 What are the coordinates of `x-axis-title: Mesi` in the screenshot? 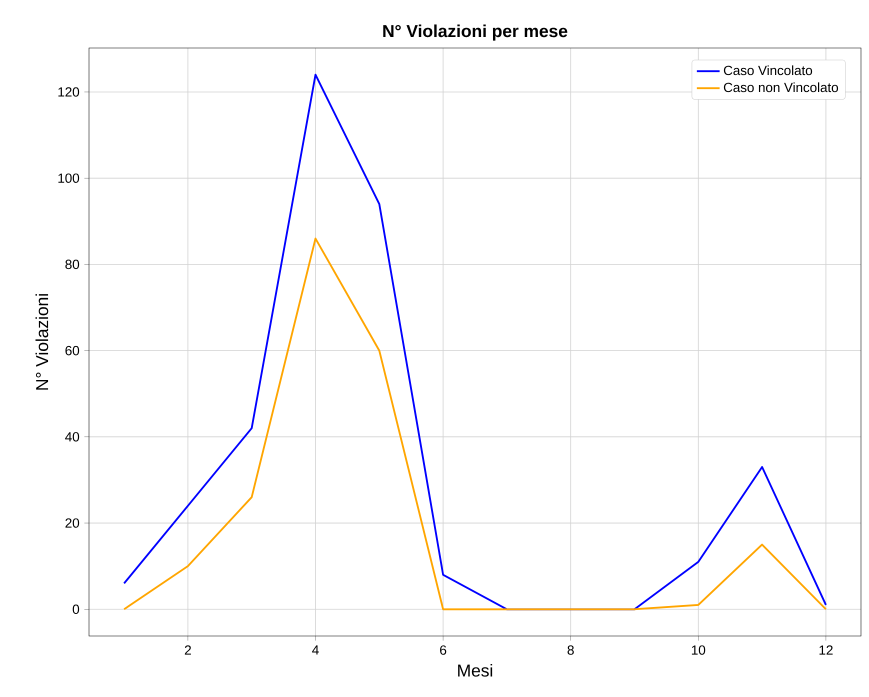 It's located at (475, 670).